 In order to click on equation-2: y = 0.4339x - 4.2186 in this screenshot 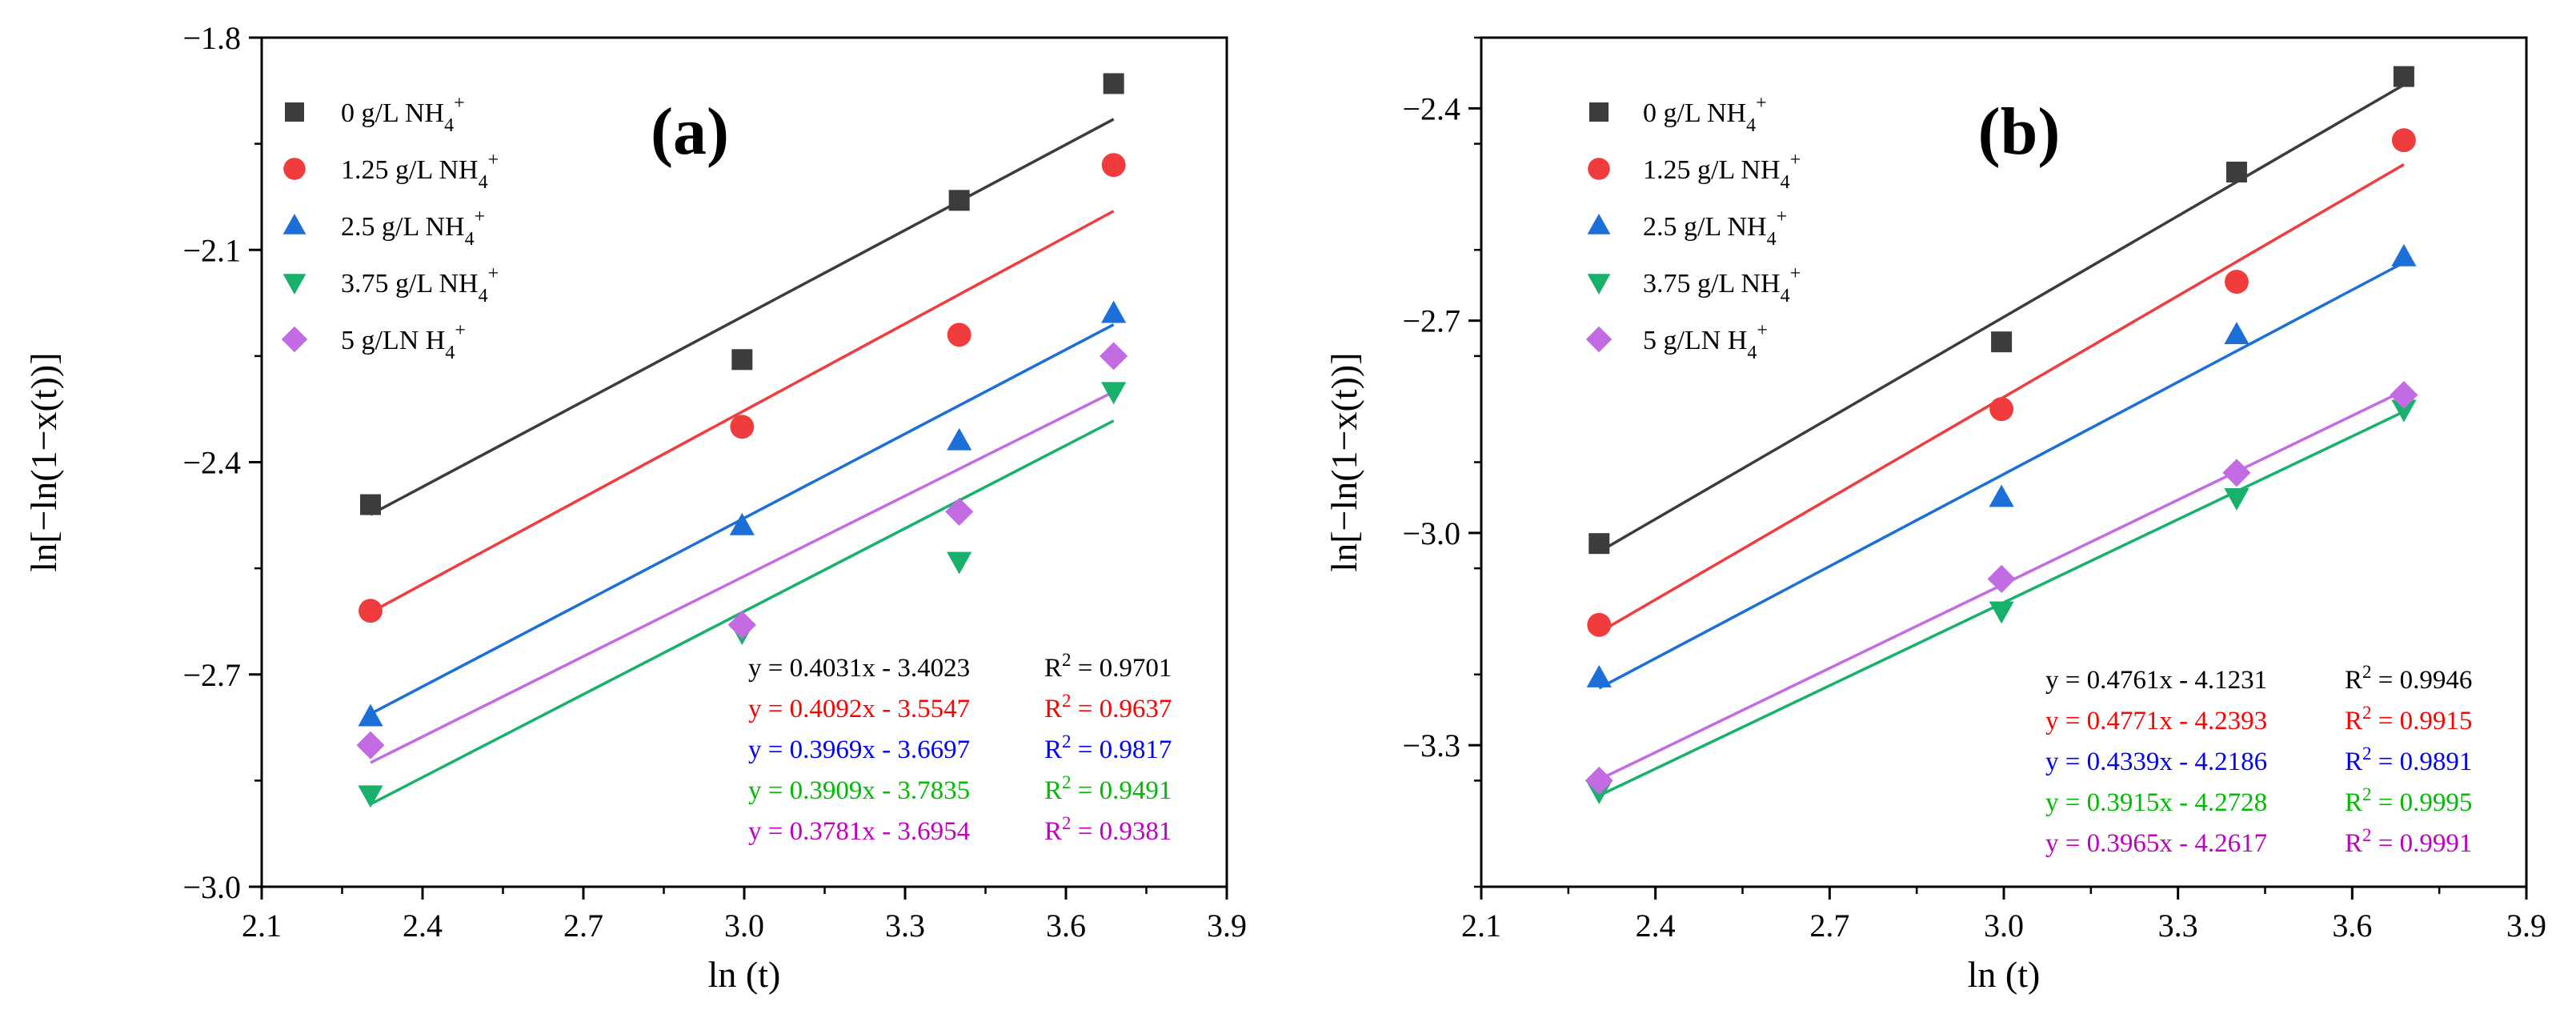, I will do `click(2156, 761)`.